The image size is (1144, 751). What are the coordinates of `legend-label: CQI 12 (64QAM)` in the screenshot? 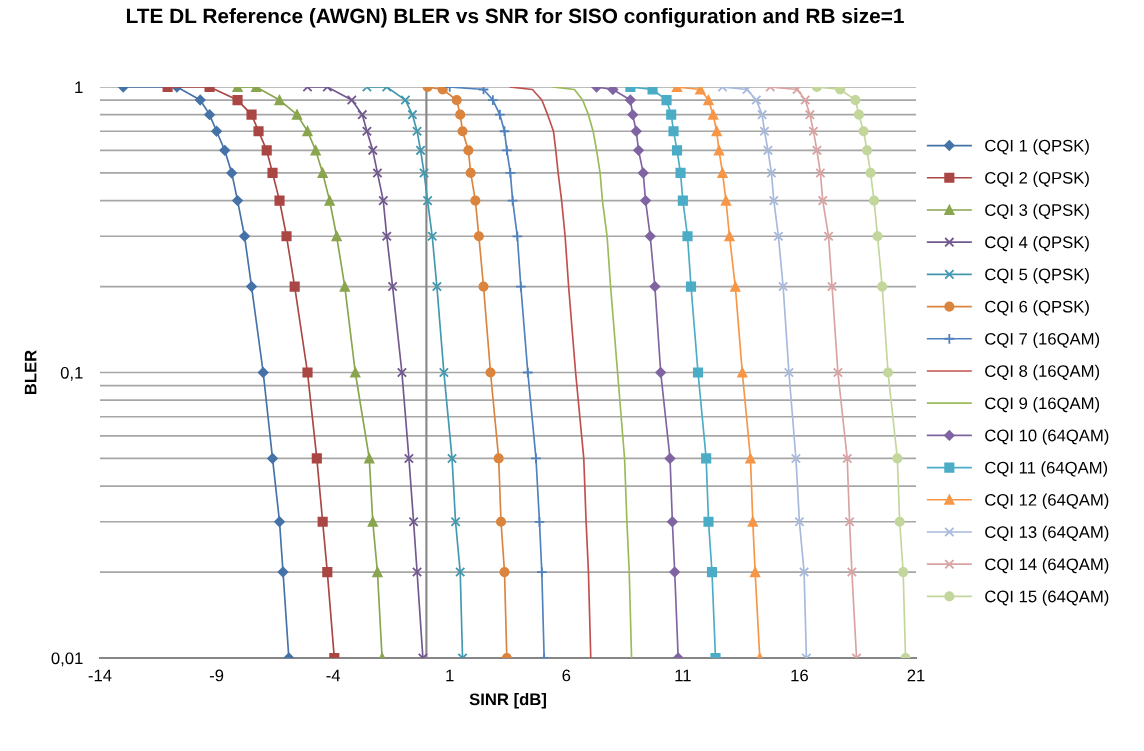 It's located at (1047, 501).